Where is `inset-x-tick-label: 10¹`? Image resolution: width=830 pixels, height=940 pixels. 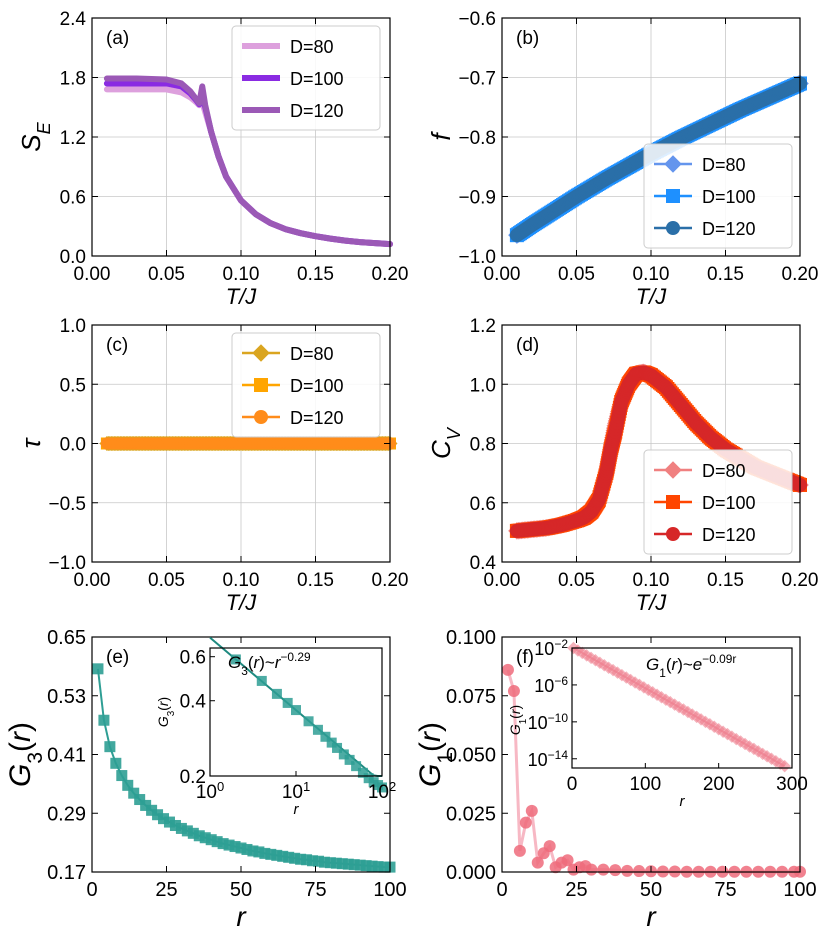 inset-x-tick-label: 10¹ is located at coordinates (296, 791).